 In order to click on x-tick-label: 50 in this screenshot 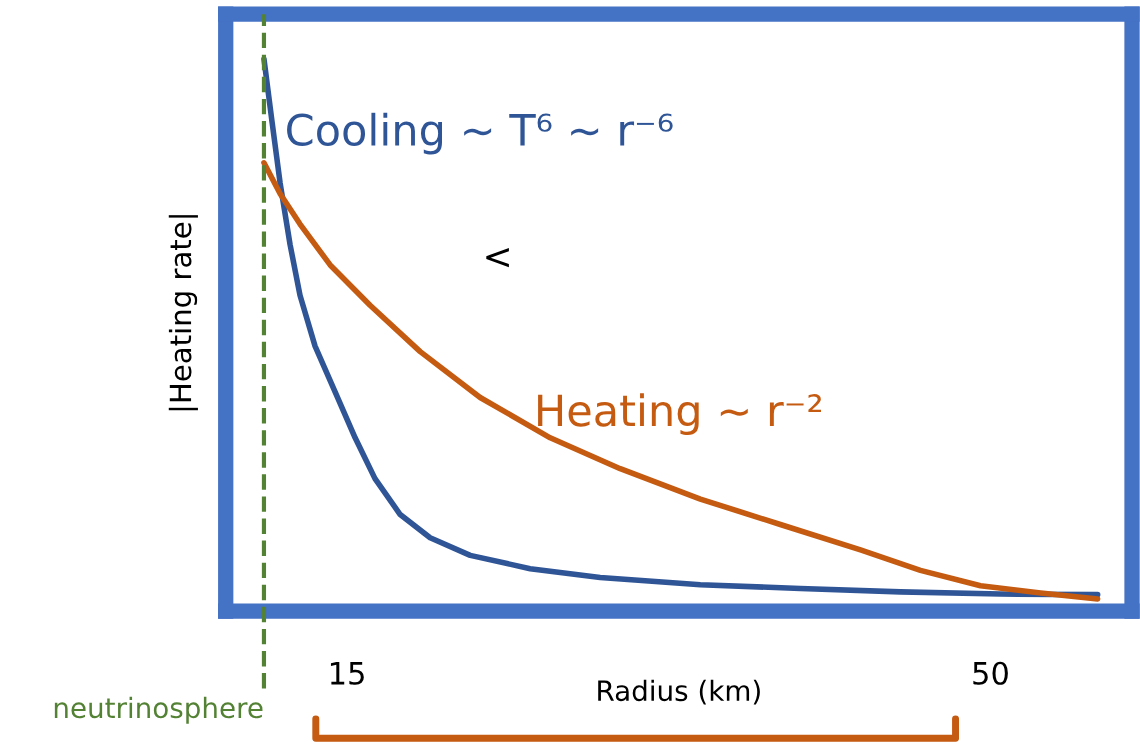, I will do `click(990, 673)`.